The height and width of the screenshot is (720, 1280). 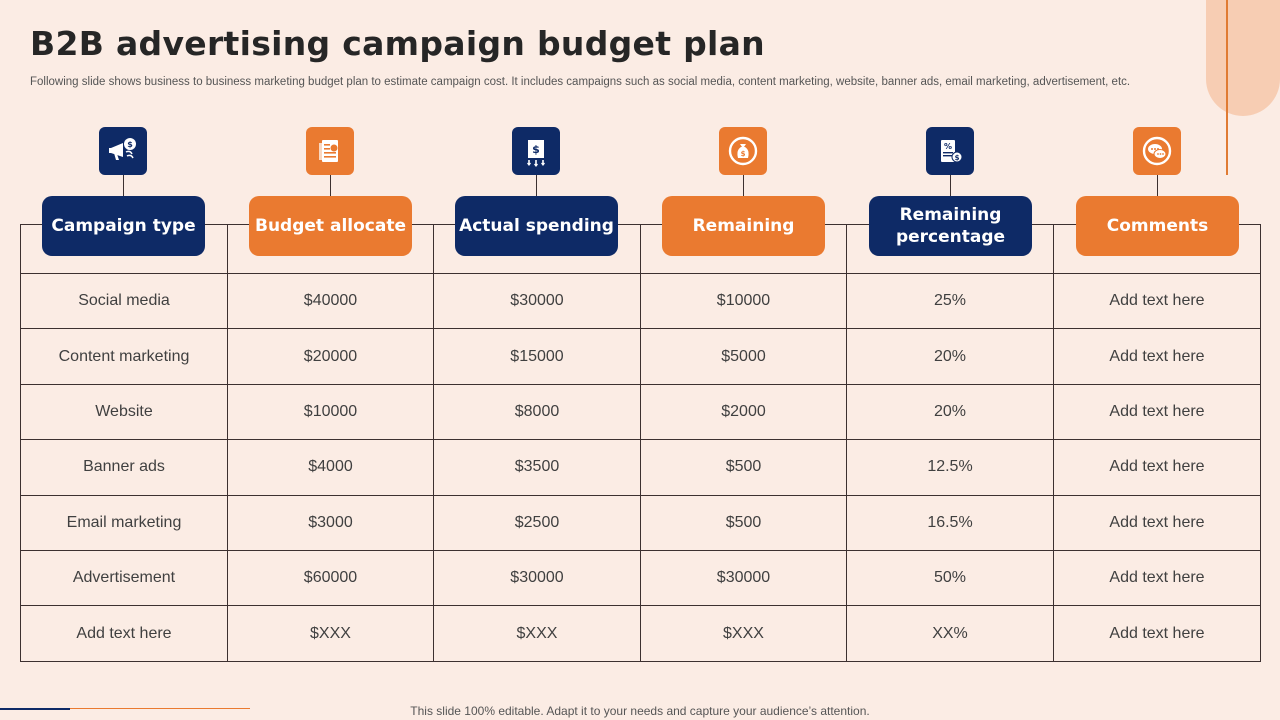 I want to click on table-cell: $3500, so click(x=537, y=467).